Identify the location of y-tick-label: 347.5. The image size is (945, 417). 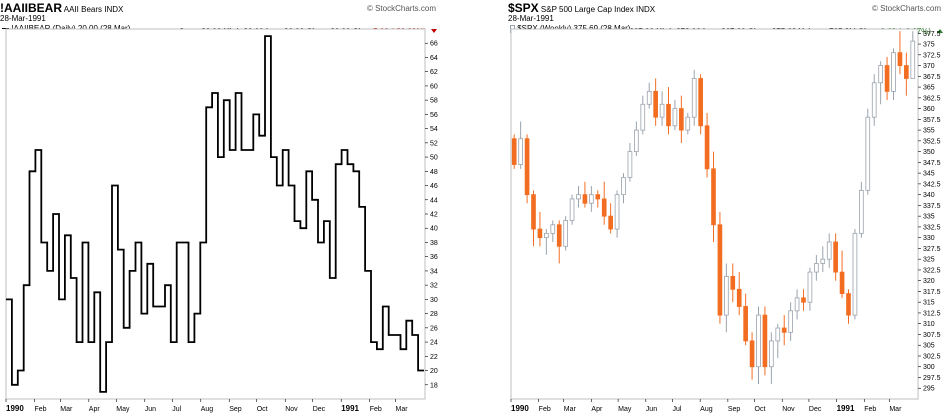
(932, 163).